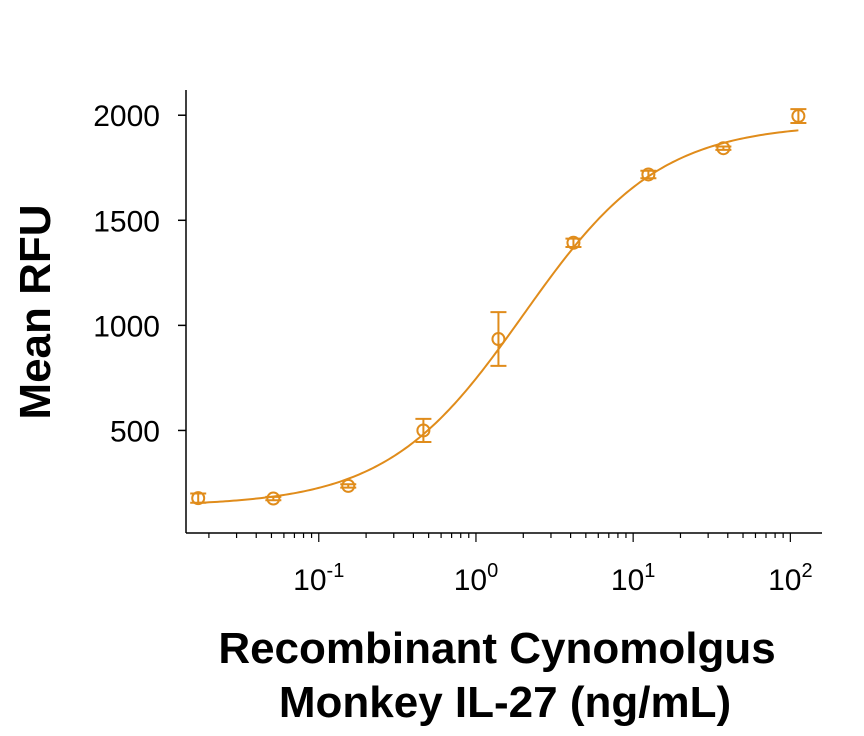  Describe the element at coordinates (126, 116) in the screenshot. I see `y-tick-label: 2000` at that location.